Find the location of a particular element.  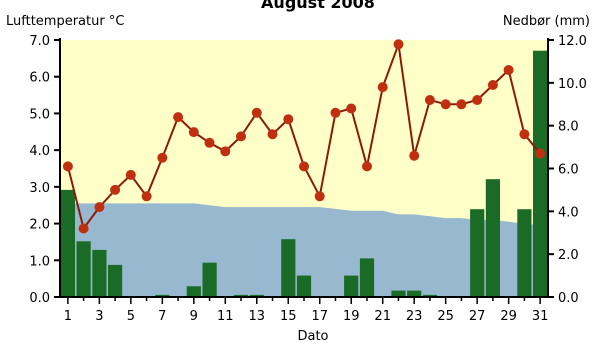

x-tick-label: 19 is located at coordinates (351, 316).